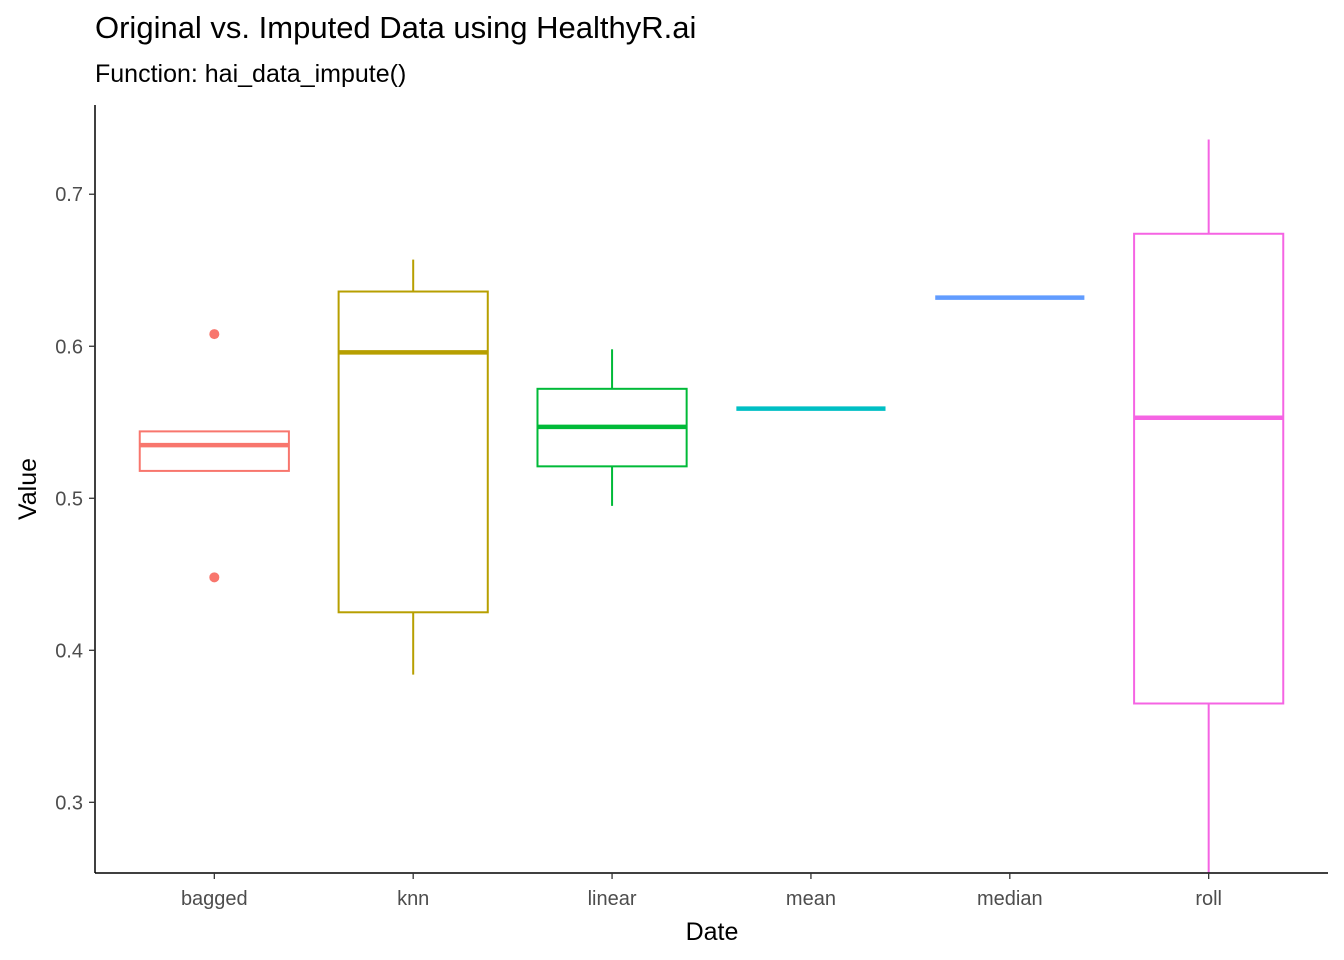 The image size is (1344, 960). Describe the element at coordinates (69, 195) in the screenshot. I see `y-tick-label: 0.7` at that location.